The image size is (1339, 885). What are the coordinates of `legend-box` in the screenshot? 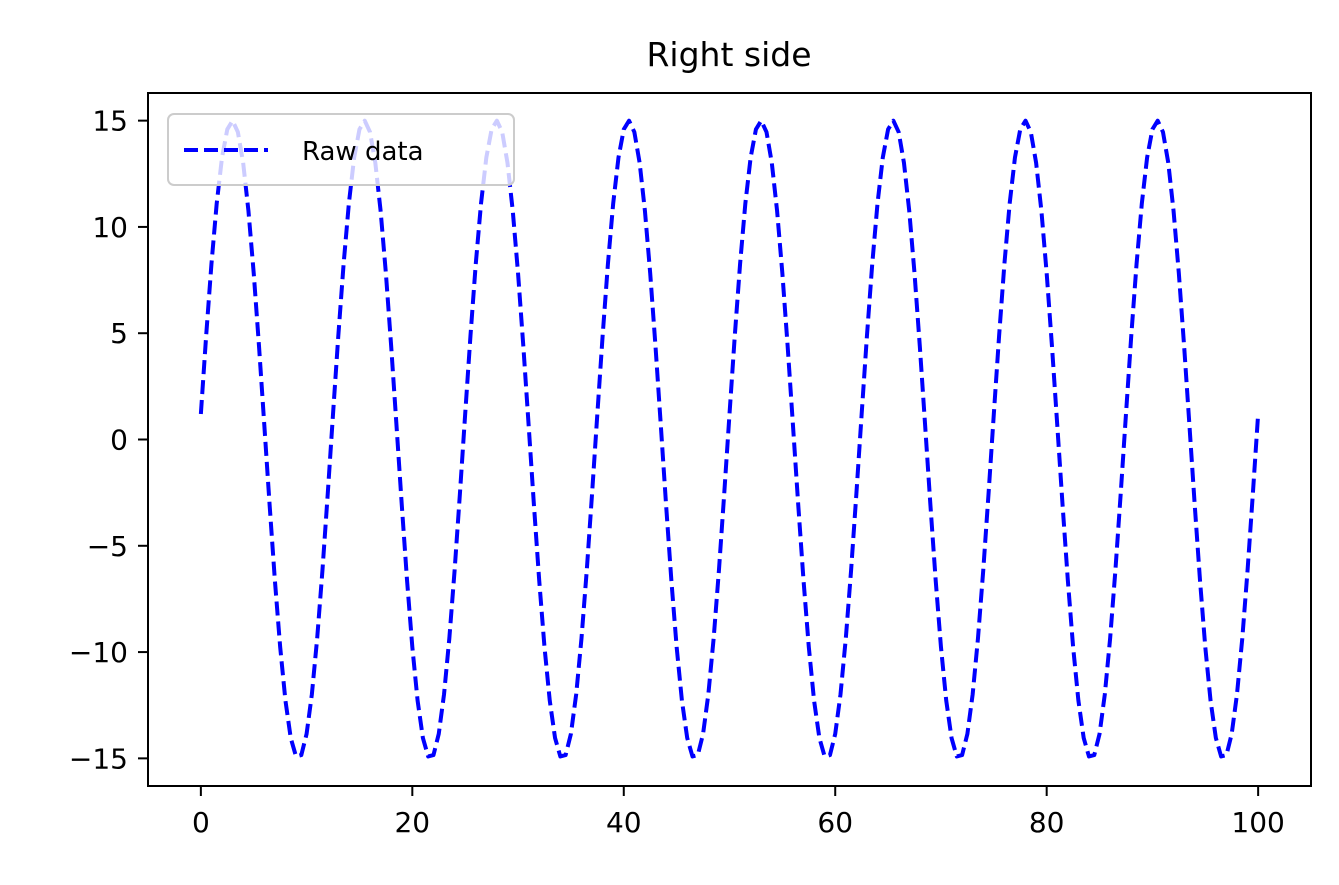 It's located at (341, 149).